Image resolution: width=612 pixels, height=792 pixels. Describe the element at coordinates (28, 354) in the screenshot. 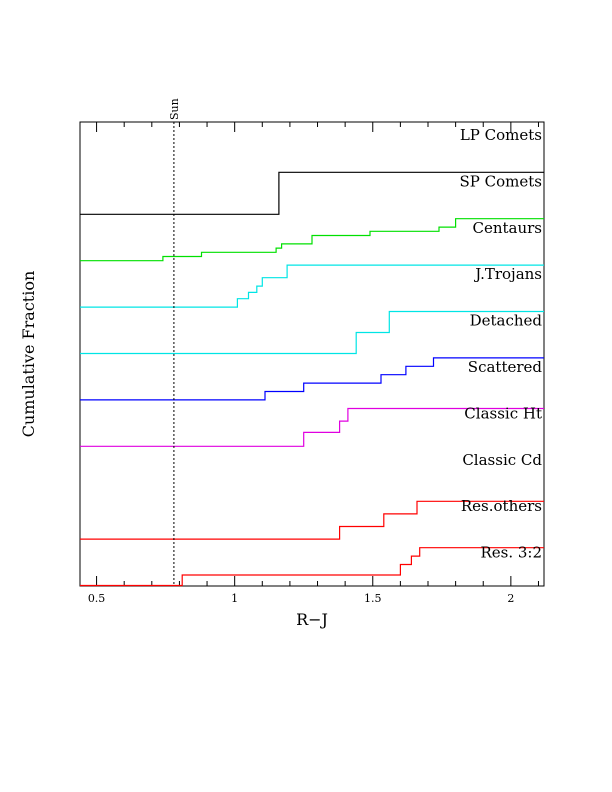

I see `y-axis-label: Cumulative Fraction` at that location.